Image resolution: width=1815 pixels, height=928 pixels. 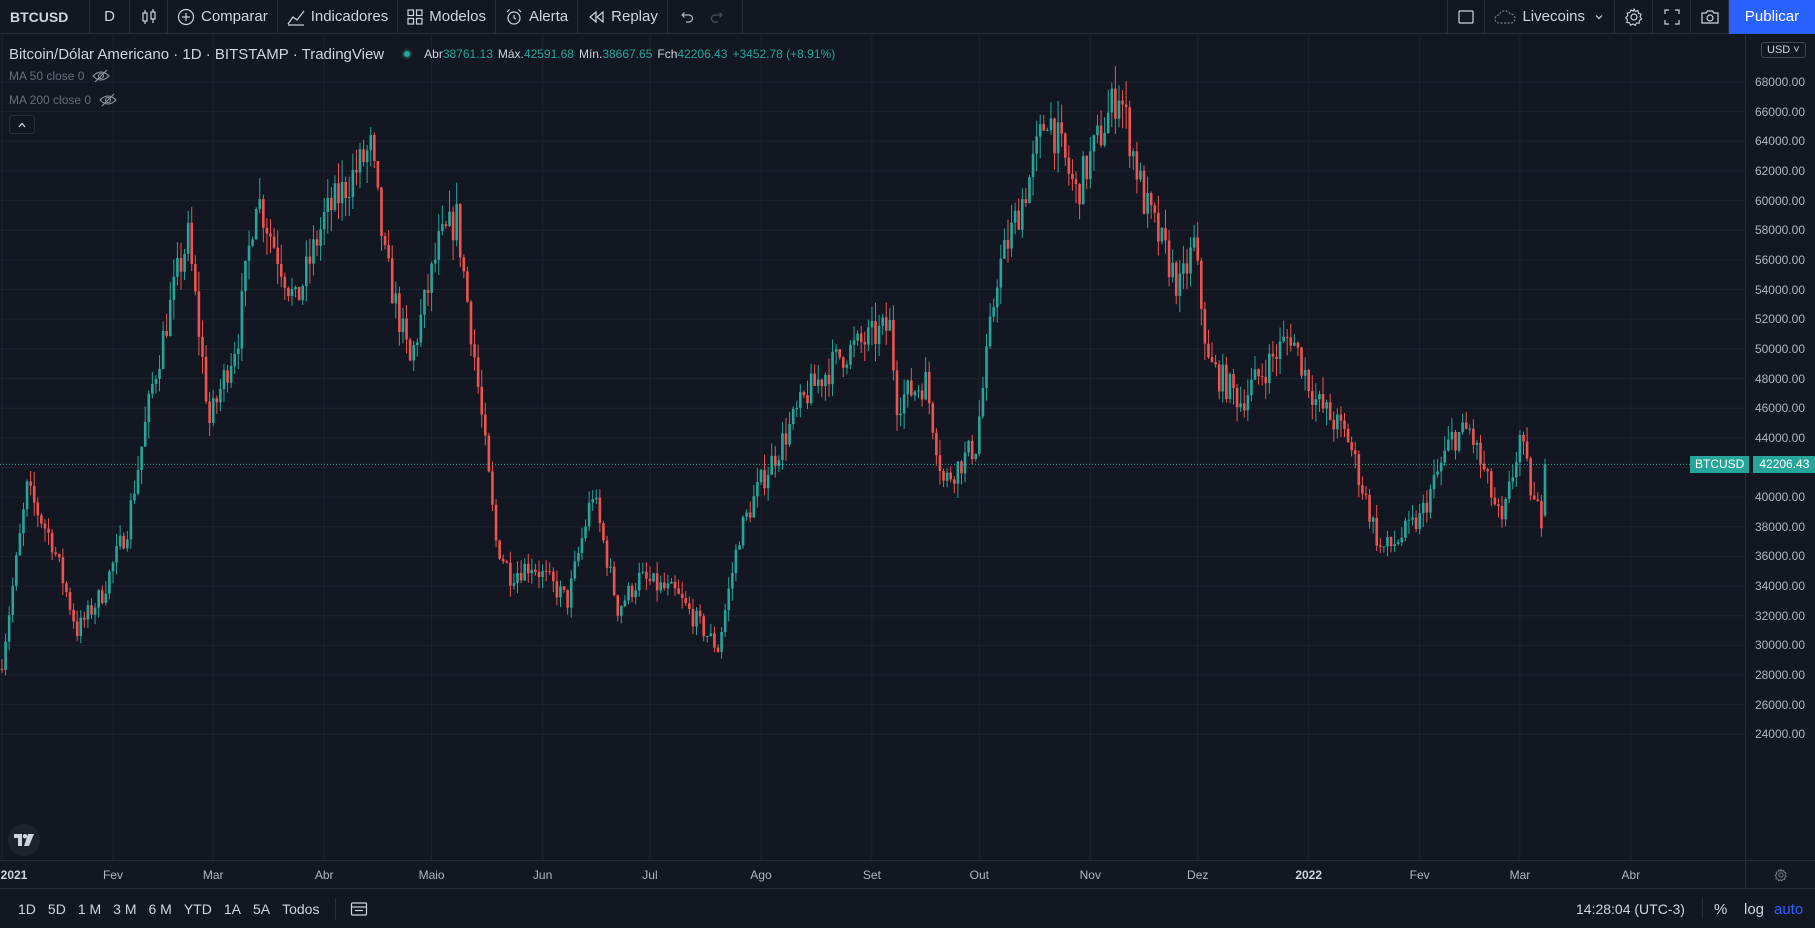 What do you see at coordinates (1783, 50) in the screenshot?
I see `currency-selector: USD ˅` at bounding box center [1783, 50].